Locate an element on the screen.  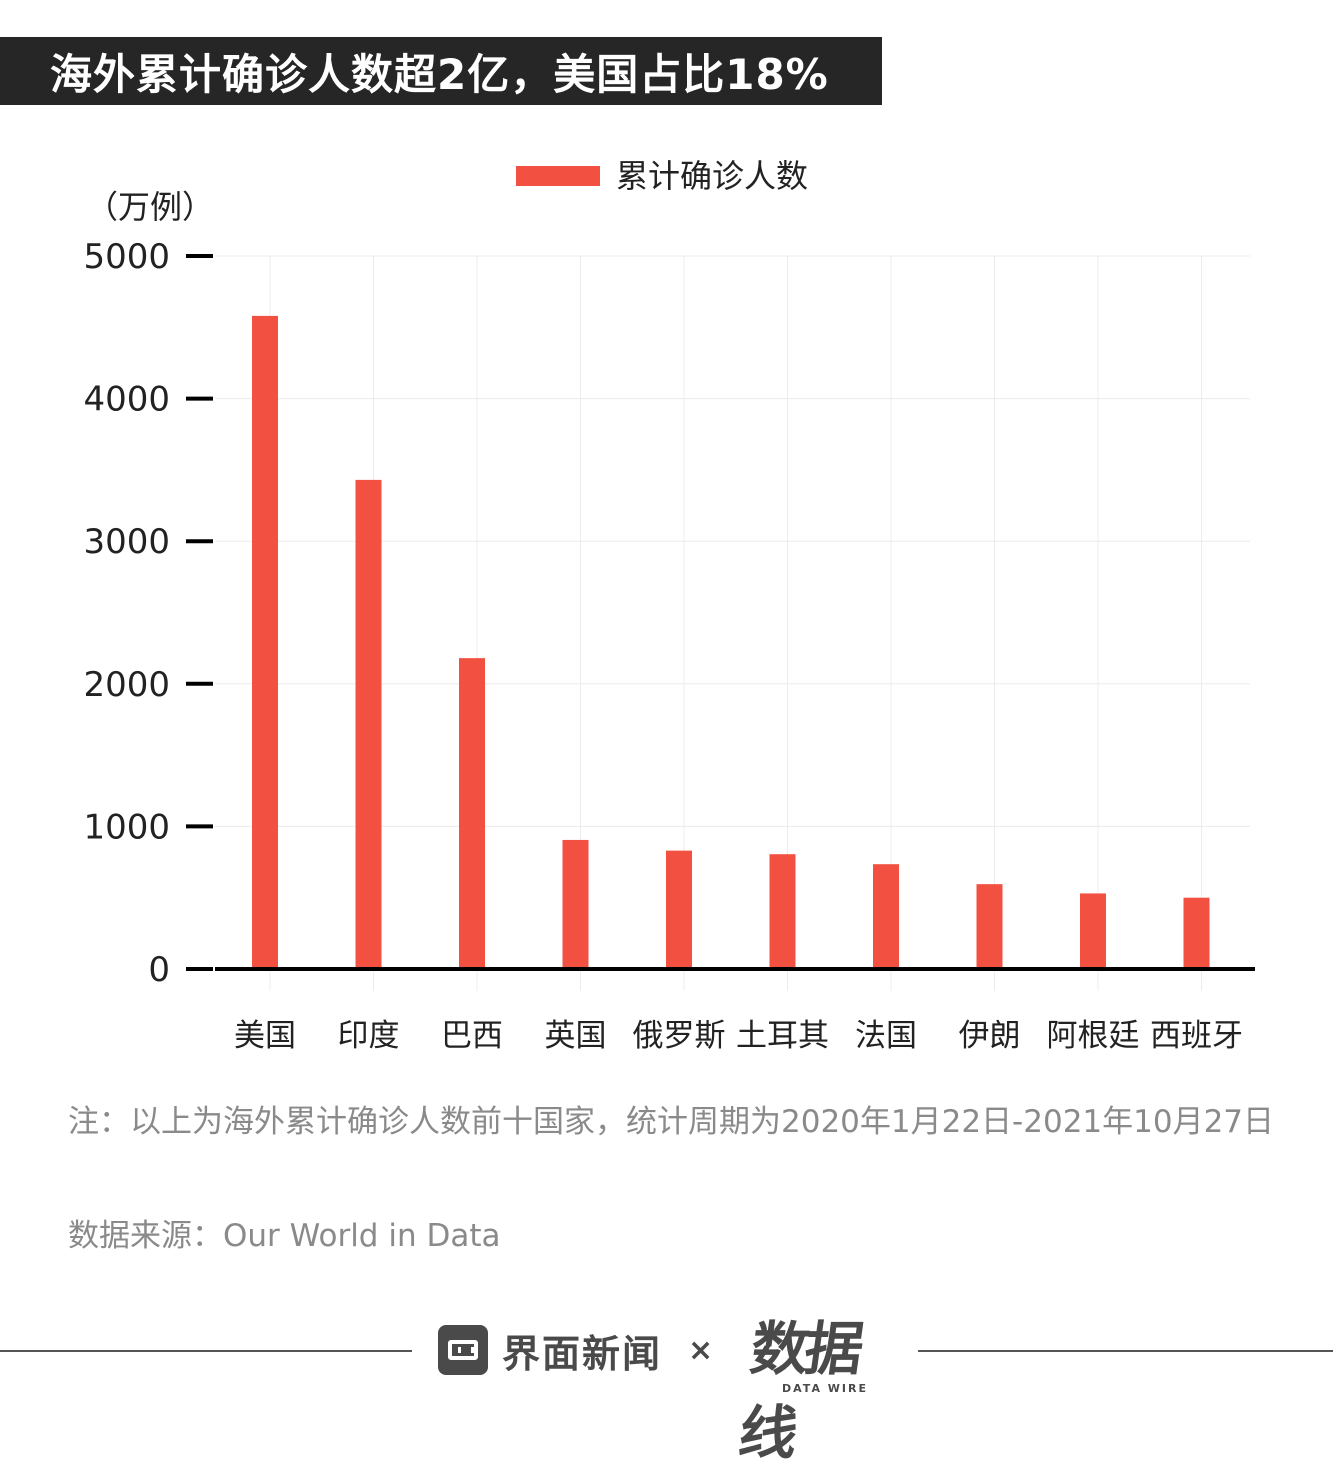
x-tick-label: 巴西 is located at coordinates (472, 1036).